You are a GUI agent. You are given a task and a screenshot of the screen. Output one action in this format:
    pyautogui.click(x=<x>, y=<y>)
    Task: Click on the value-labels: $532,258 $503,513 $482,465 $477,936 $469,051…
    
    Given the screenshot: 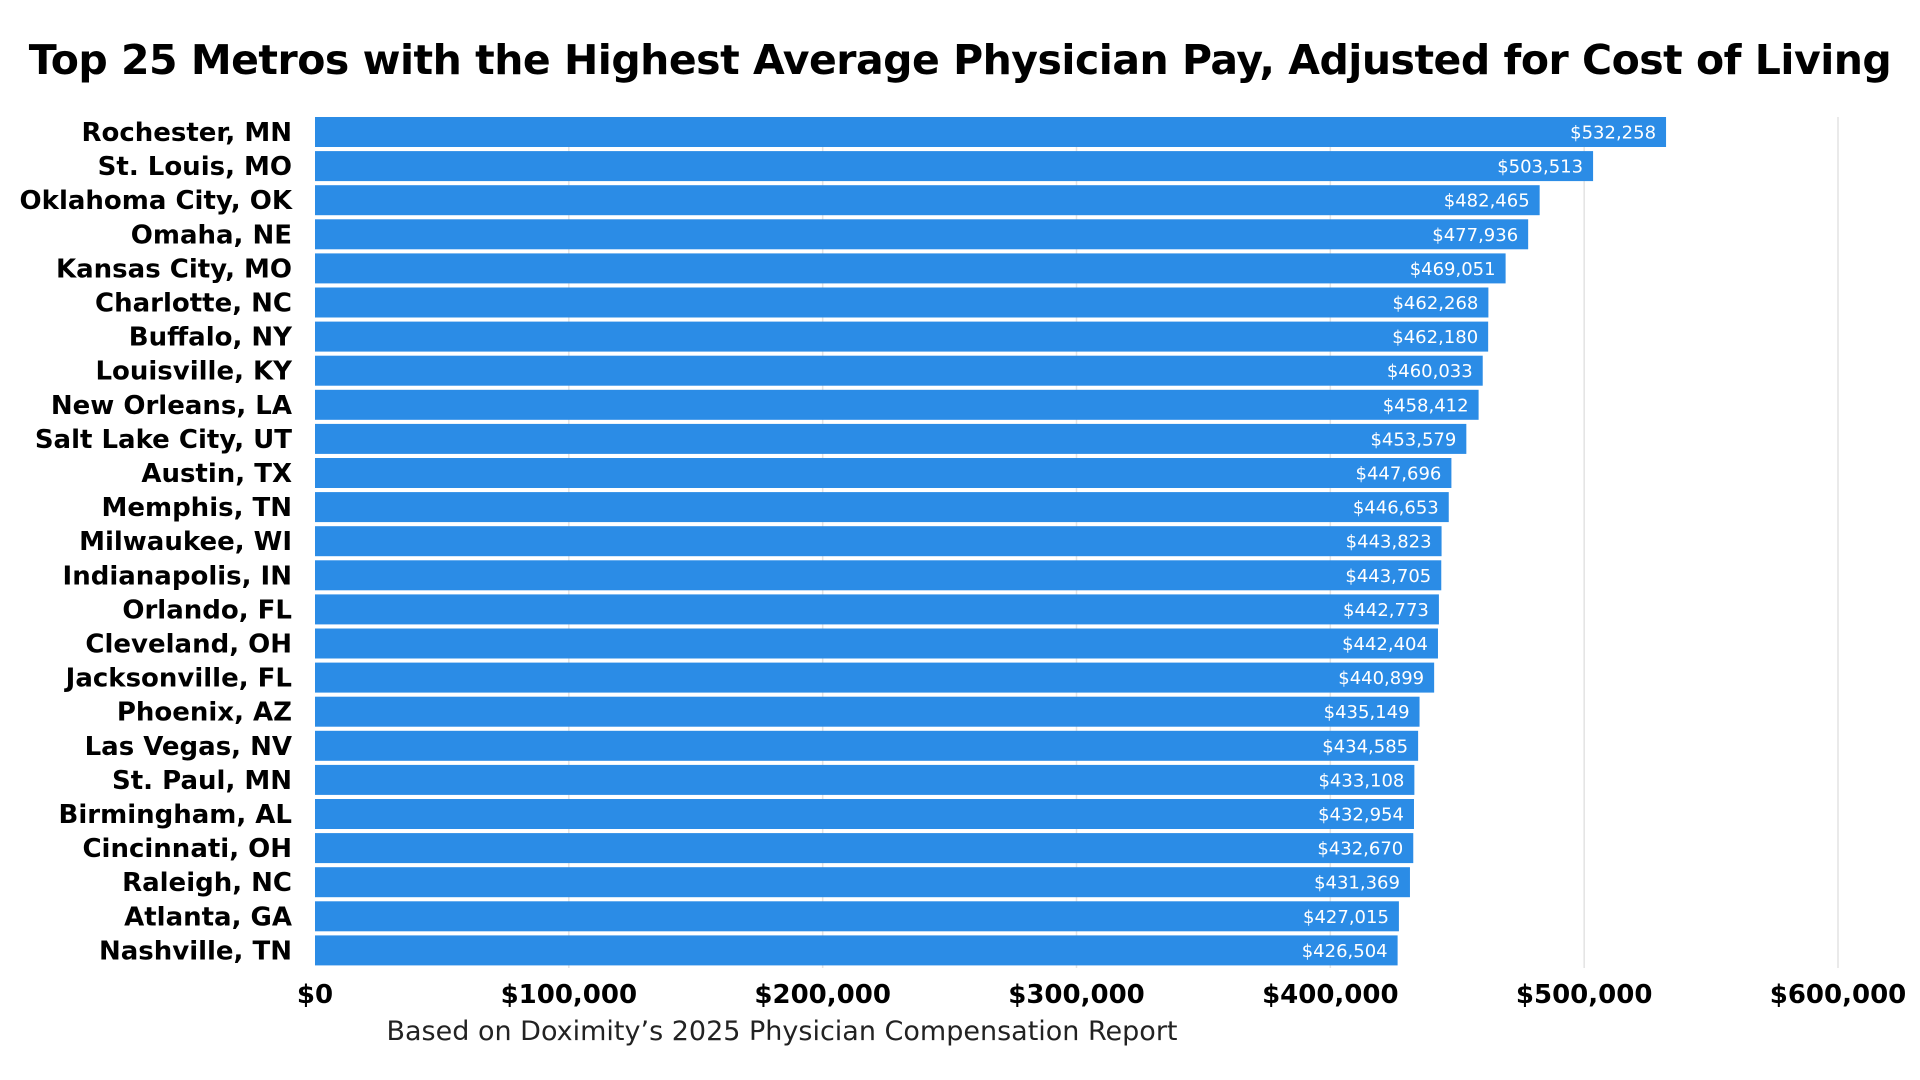 What is the action you would take?
    pyautogui.click(x=1479, y=542)
    